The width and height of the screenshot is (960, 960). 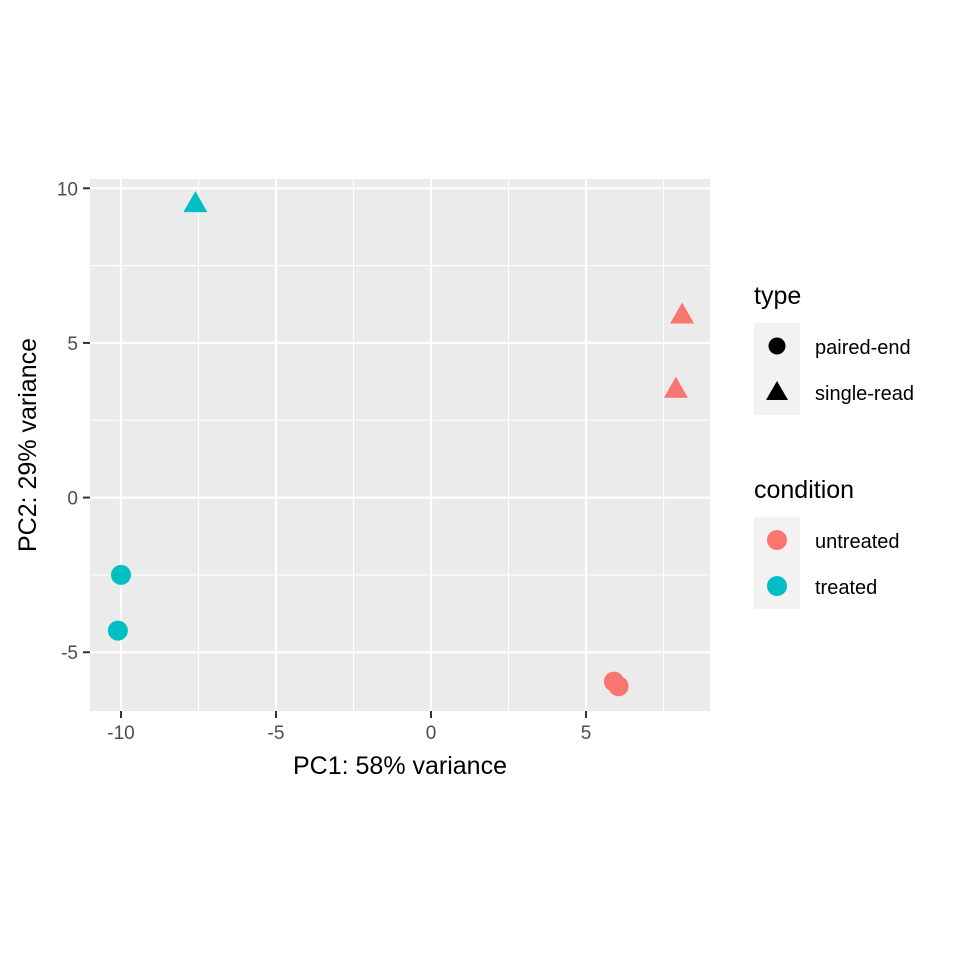 I want to click on legend-label-treated: treated, so click(x=846, y=588).